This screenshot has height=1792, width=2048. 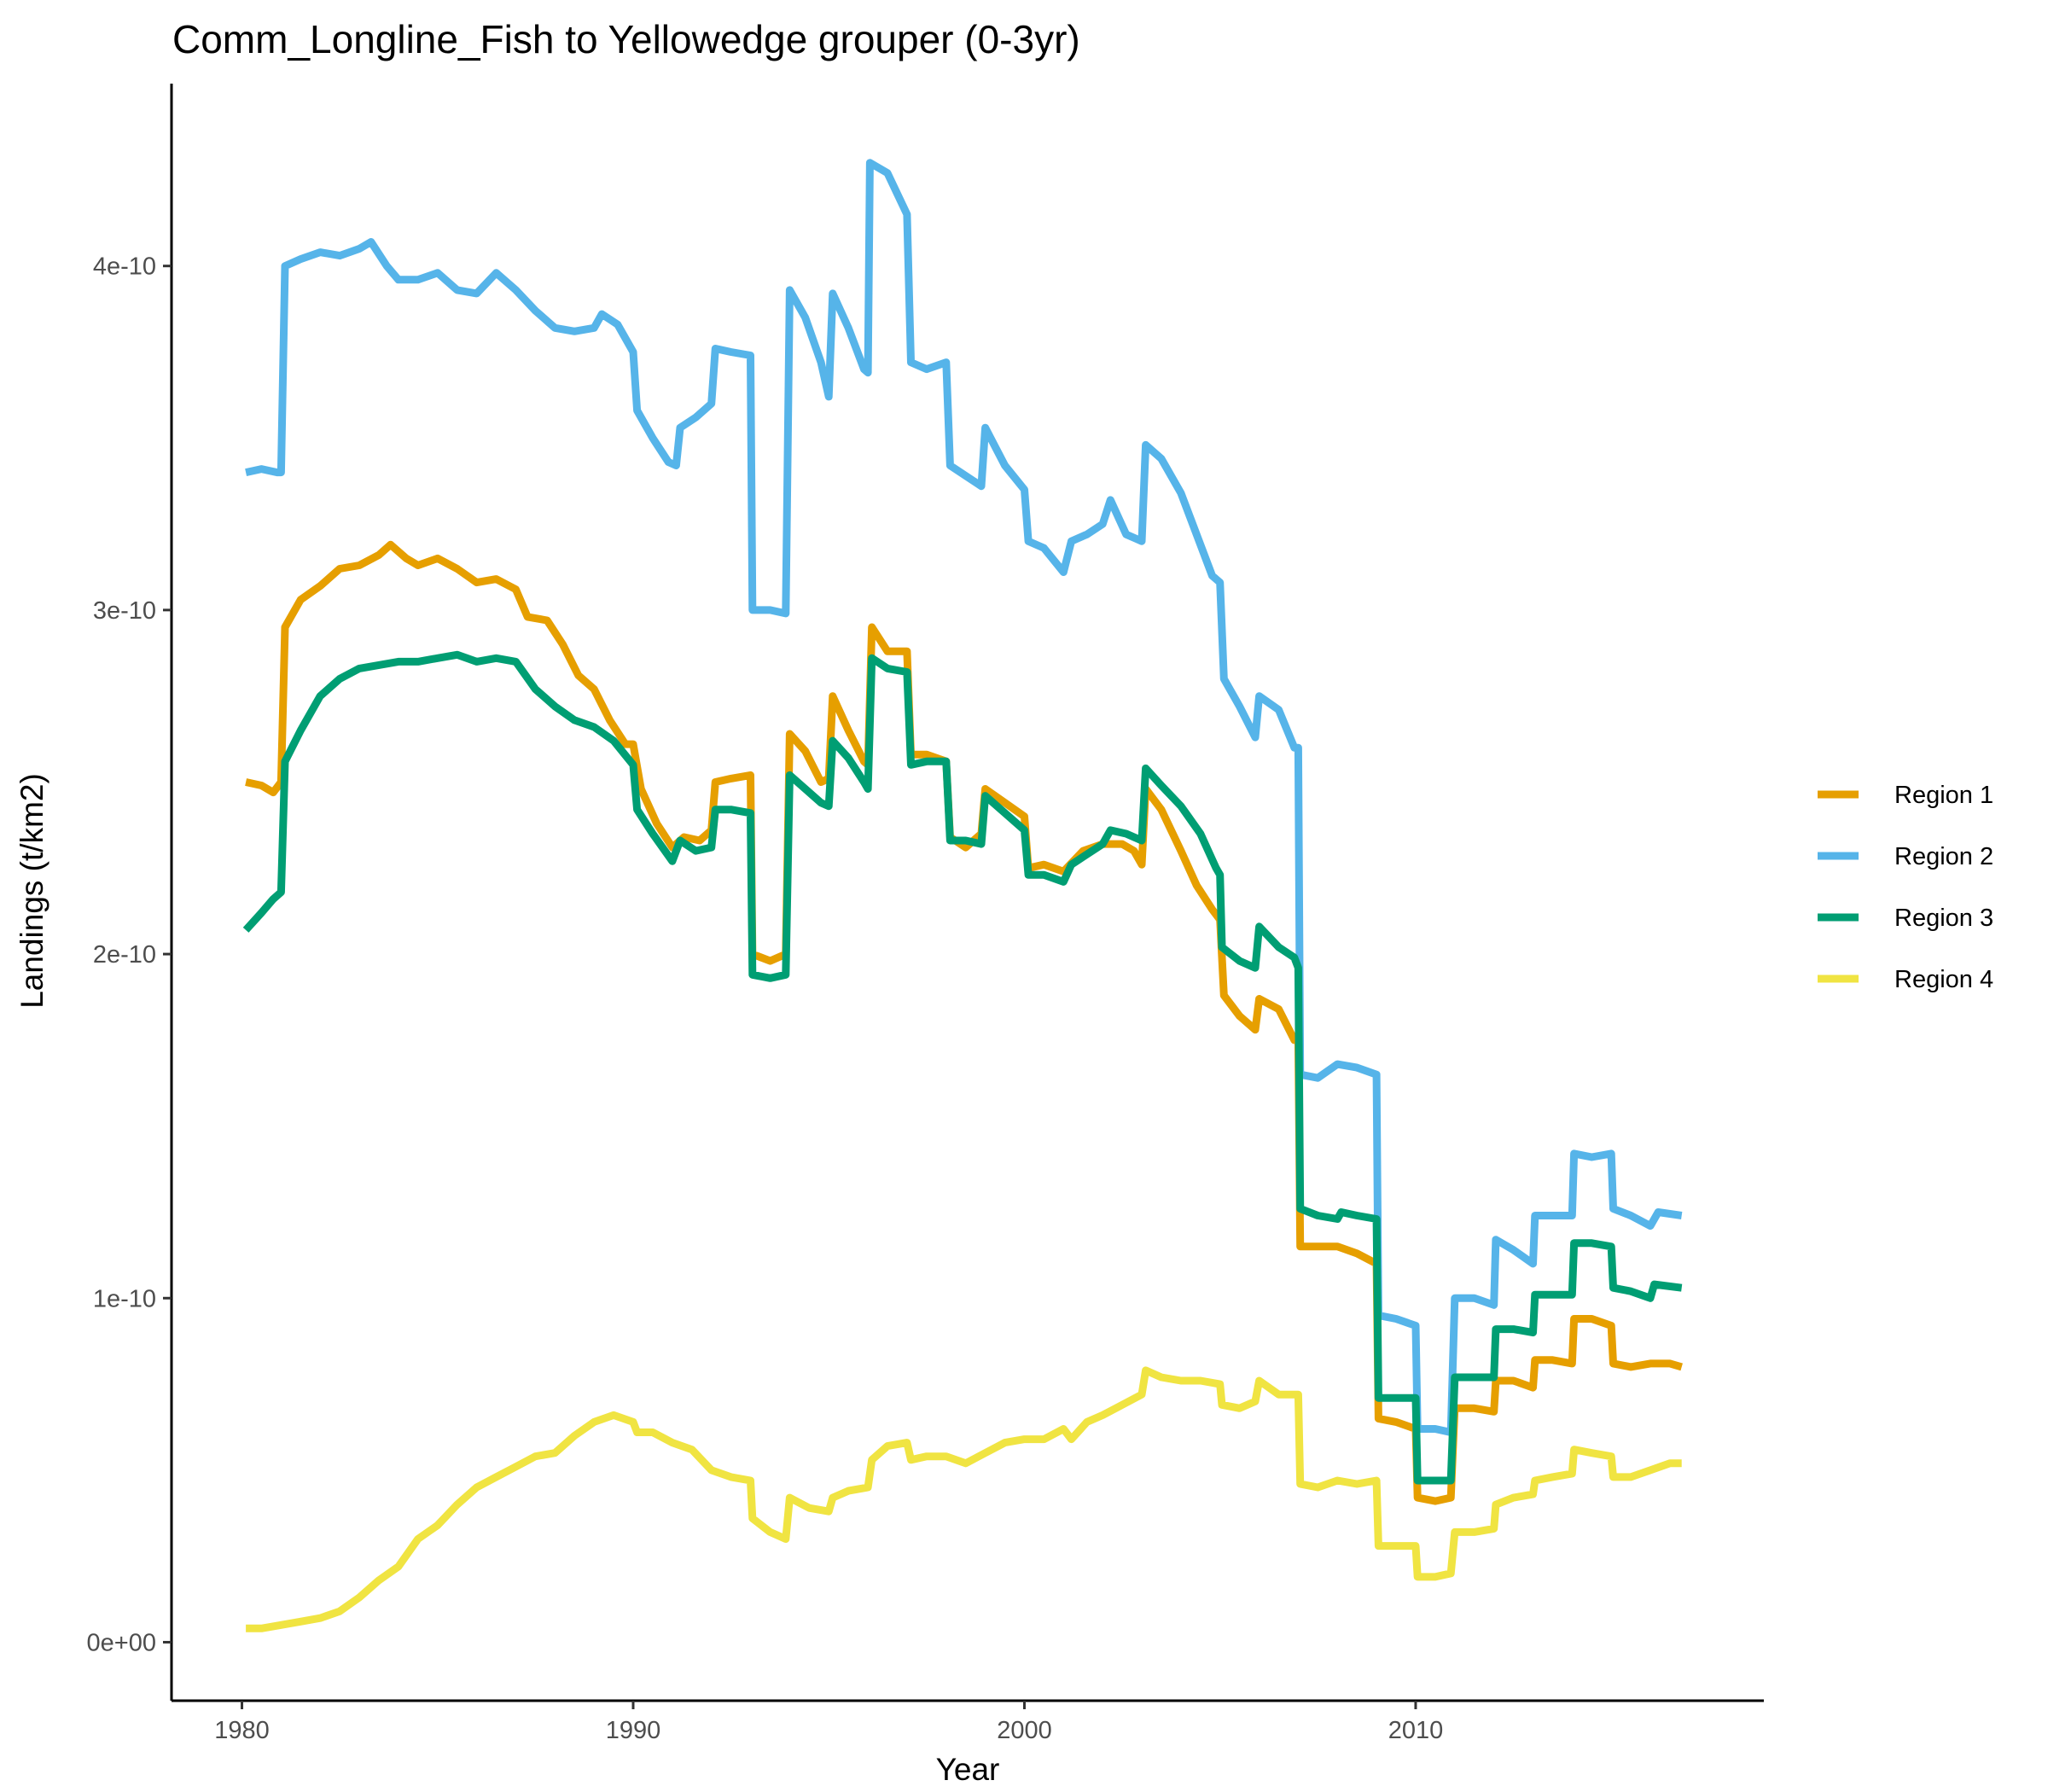 I want to click on y-tick-label: 3e-10, so click(x=125, y=611).